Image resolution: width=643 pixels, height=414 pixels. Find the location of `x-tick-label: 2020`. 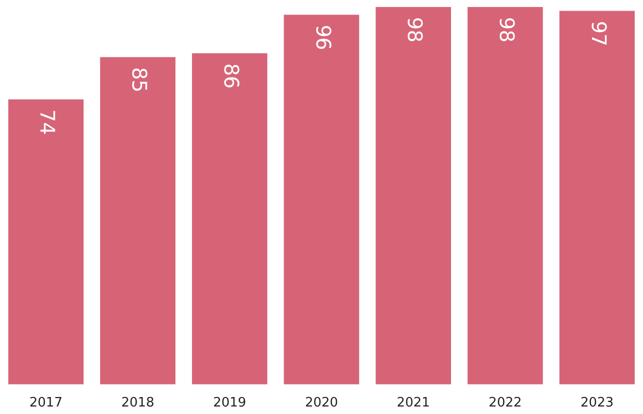

x-tick-label: 2020 is located at coordinates (321, 403).